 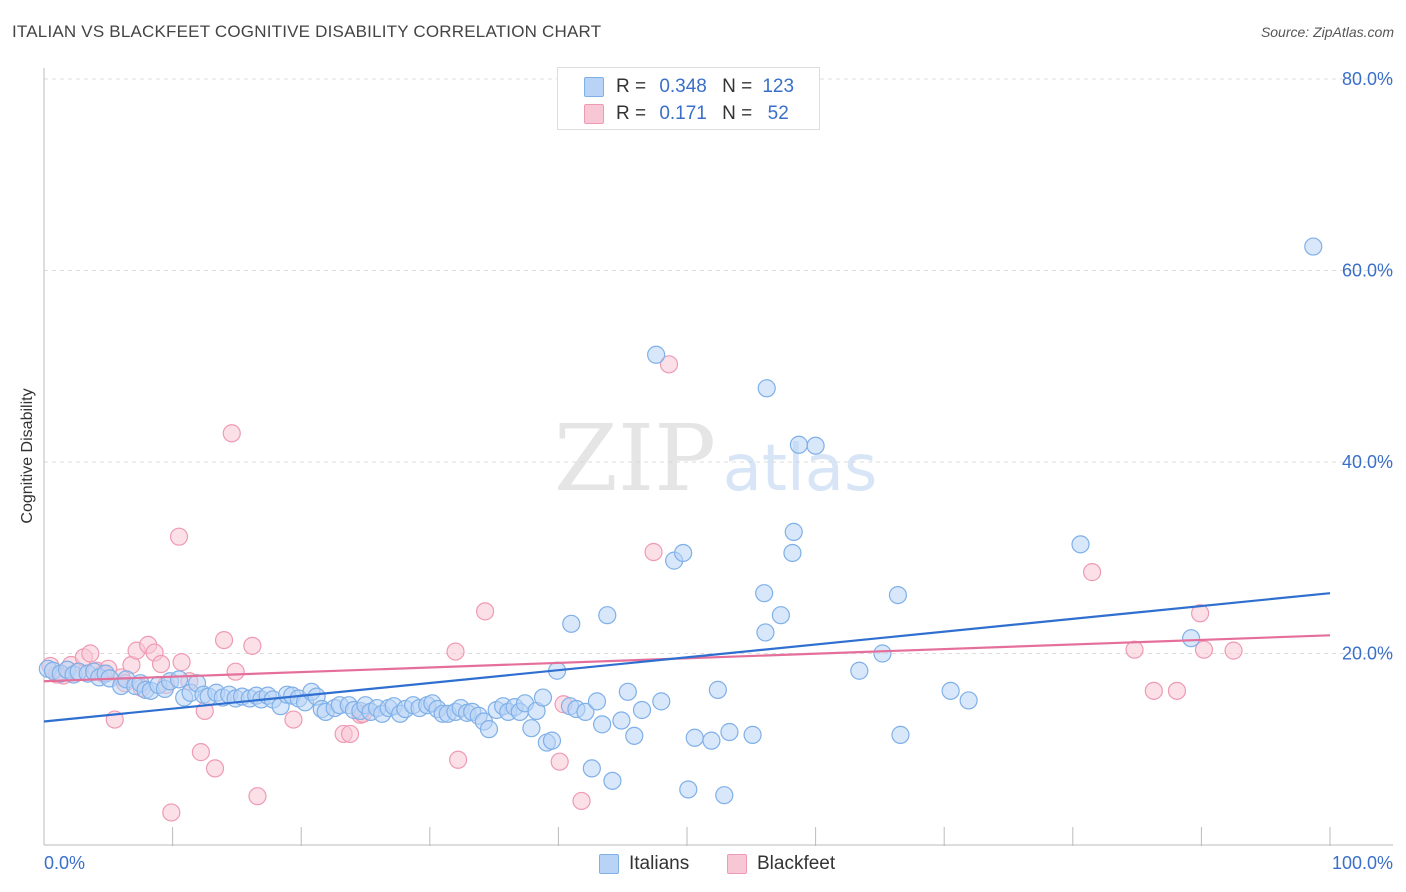 I want to click on x-tick-label: 0.0%, so click(x=64, y=863).